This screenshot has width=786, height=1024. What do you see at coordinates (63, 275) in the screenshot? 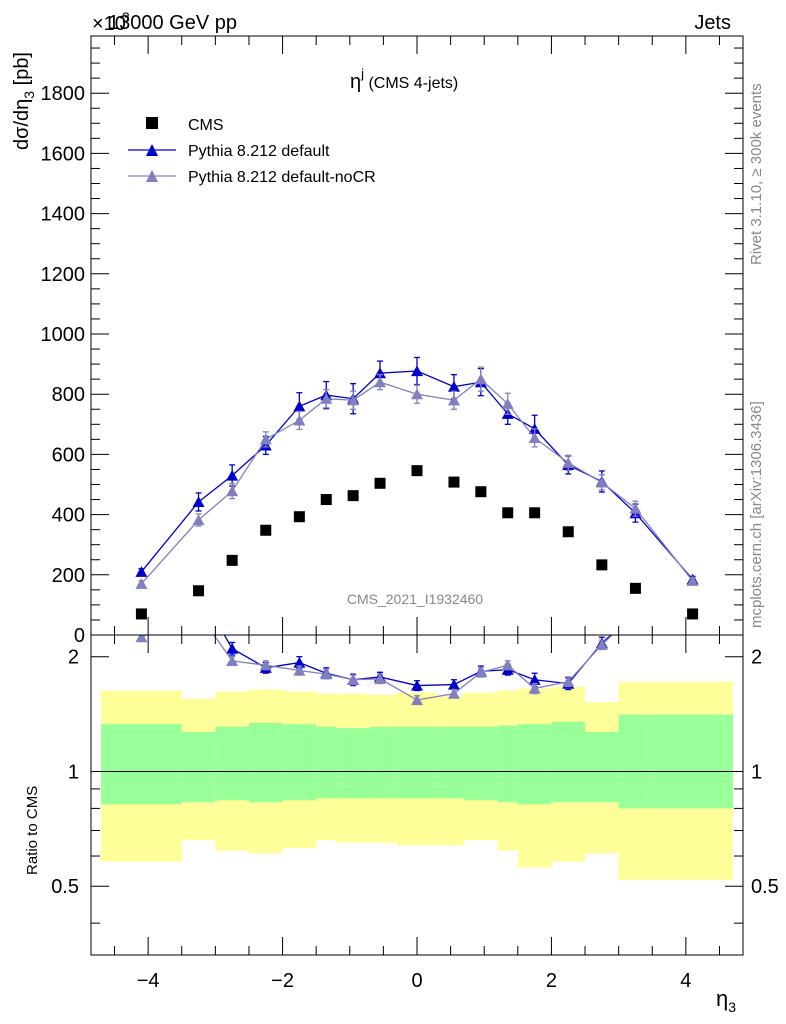
I see `main-y-tick-label: 1200` at bounding box center [63, 275].